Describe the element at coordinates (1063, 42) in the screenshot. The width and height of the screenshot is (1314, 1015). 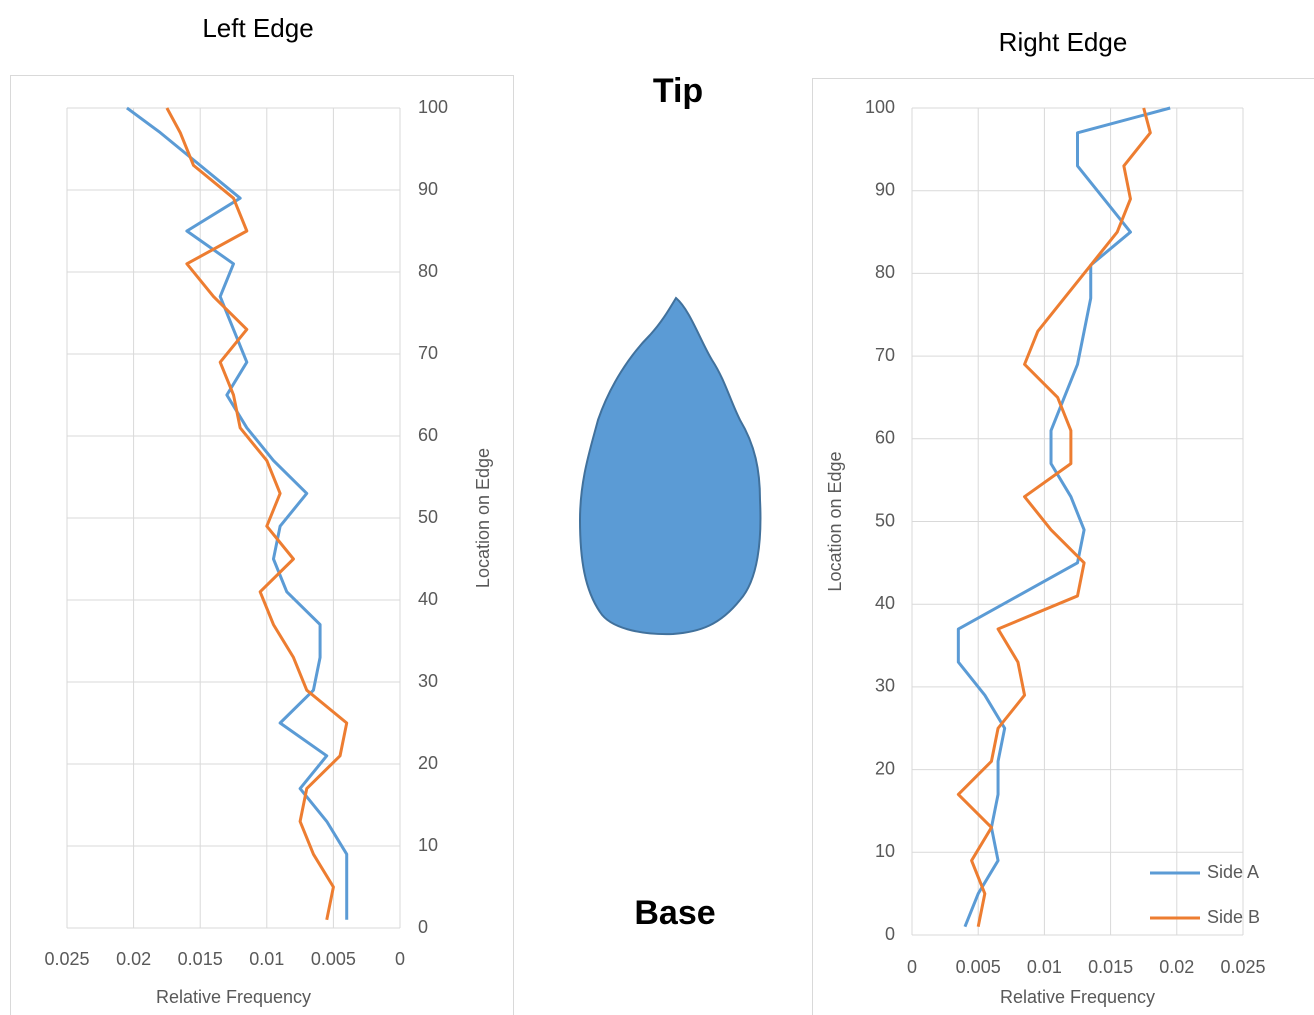
I see `chart-title: Right Edge` at that location.